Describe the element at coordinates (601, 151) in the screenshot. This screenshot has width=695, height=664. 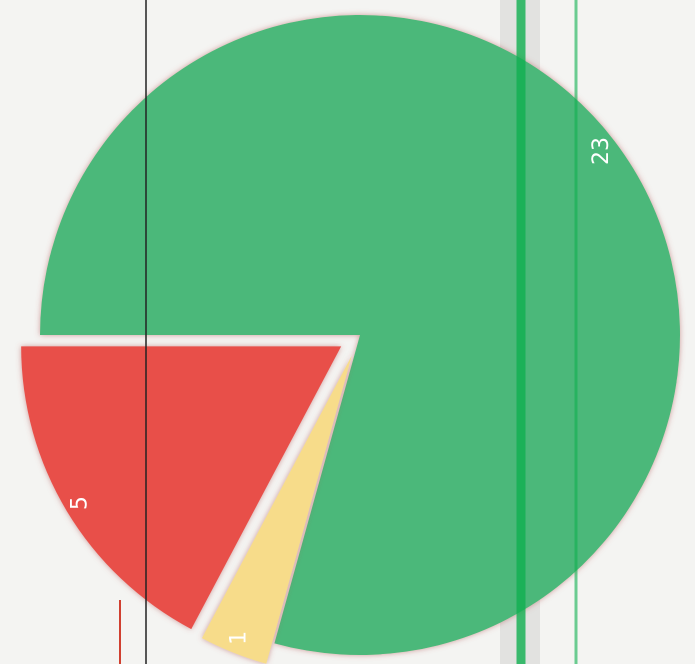
I see `slice-label: 23` at that location.